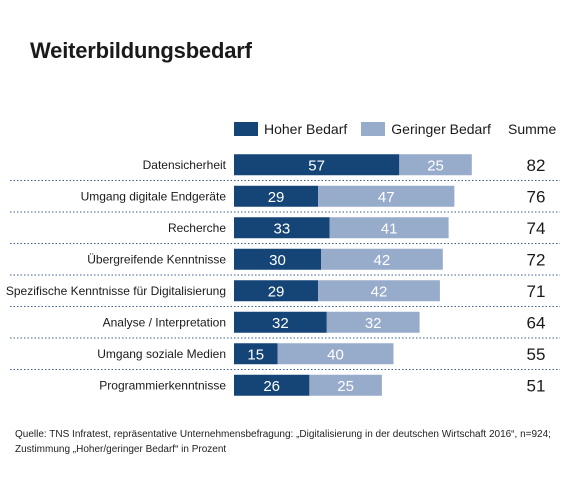 The height and width of the screenshot is (480, 570). What do you see at coordinates (532, 129) in the screenshot?
I see `sum-column-header: Summe` at bounding box center [532, 129].